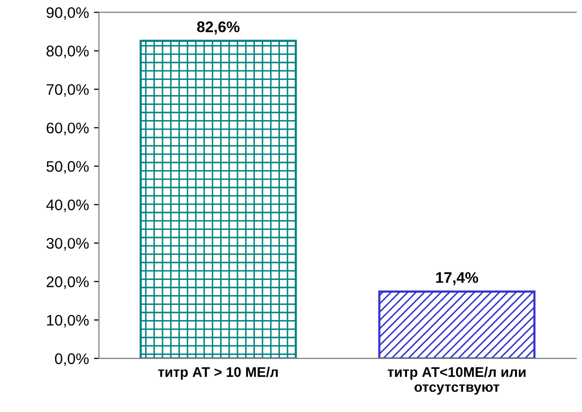 The height and width of the screenshot is (412, 582). I want to click on x-tick-label: титр АТ<10МЕ/л или отсутствуют, so click(457, 380).